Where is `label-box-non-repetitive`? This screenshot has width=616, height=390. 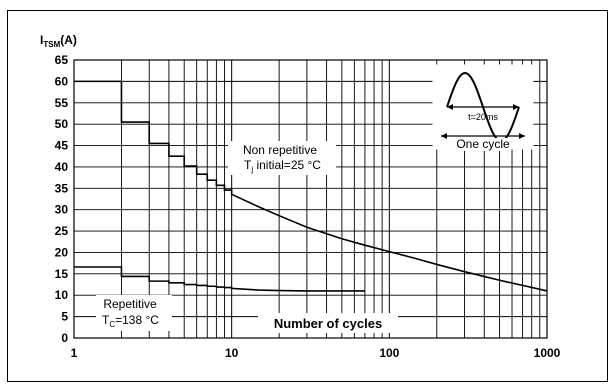
label-box-non-repetitive is located at coordinates (282, 158).